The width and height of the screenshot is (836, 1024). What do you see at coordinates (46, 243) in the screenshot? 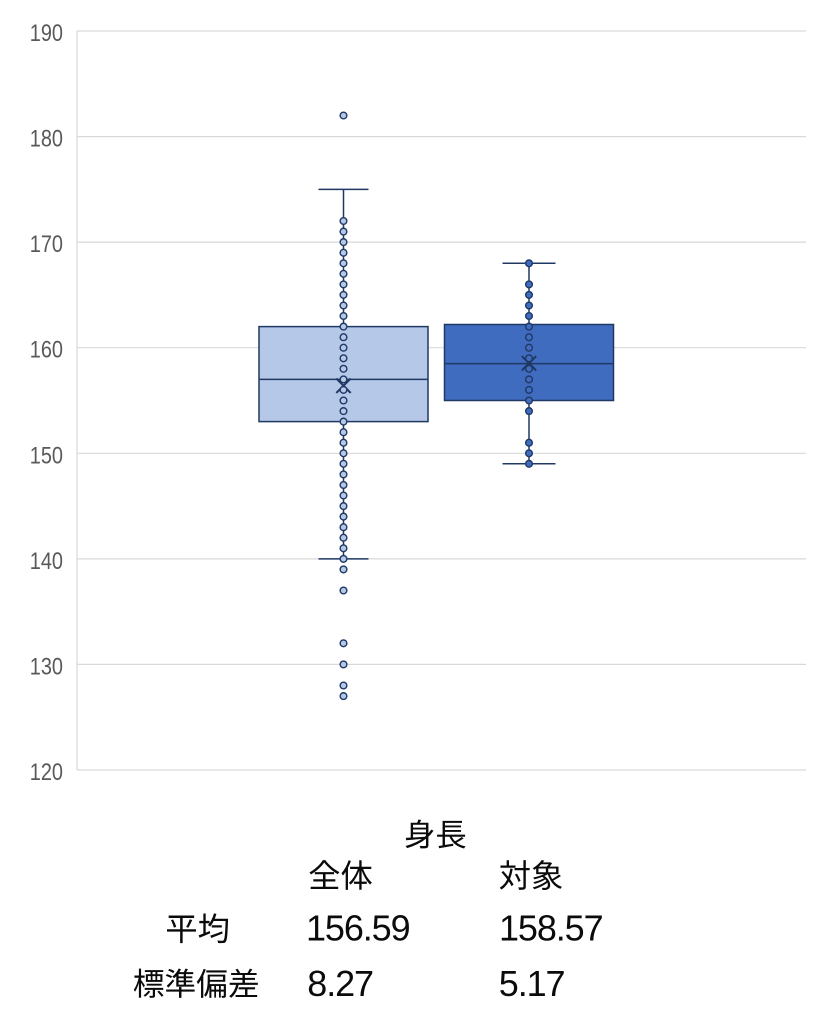
I see `svg-text: 170` at bounding box center [46, 243].